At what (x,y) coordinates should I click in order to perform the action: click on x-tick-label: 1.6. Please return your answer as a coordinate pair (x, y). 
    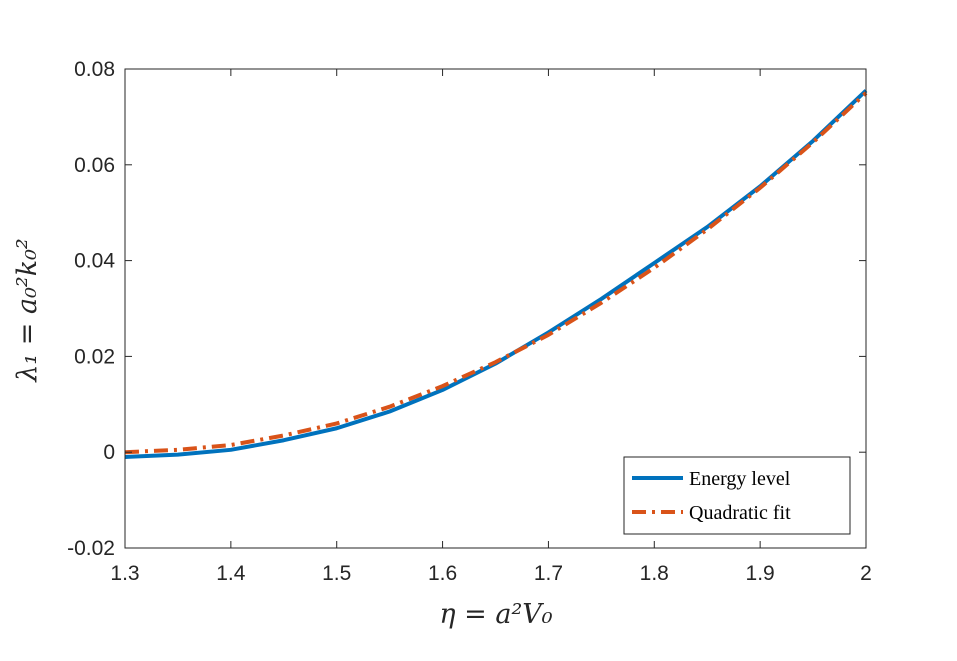
    Looking at the image, I should click on (442, 573).